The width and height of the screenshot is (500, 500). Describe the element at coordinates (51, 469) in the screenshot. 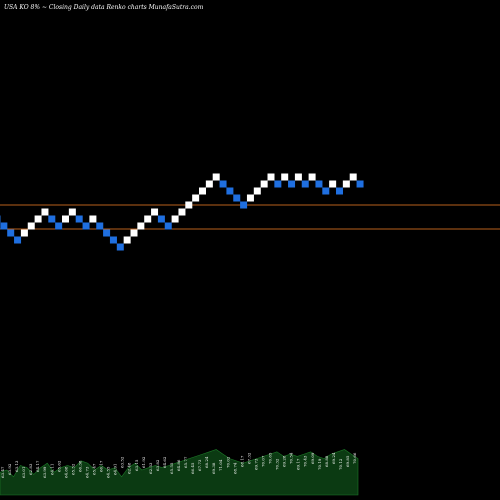

I see `volume-label: 64.11` at that location.